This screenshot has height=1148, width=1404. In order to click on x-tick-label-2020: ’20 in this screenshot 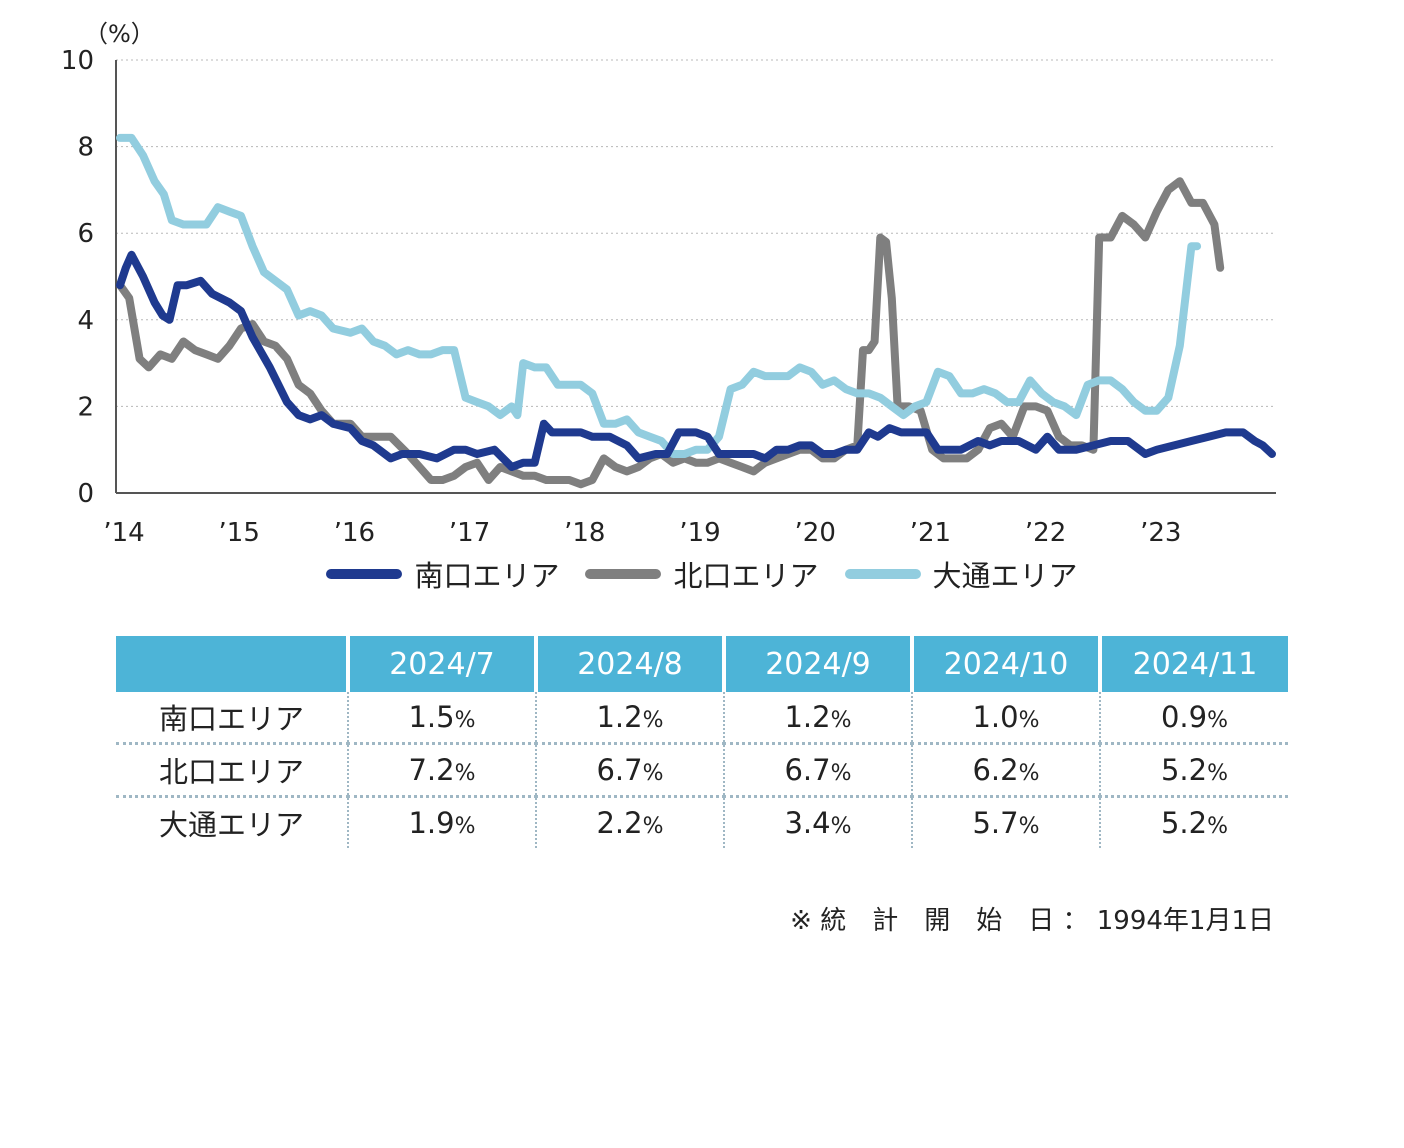, I will do `click(815, 533)`.